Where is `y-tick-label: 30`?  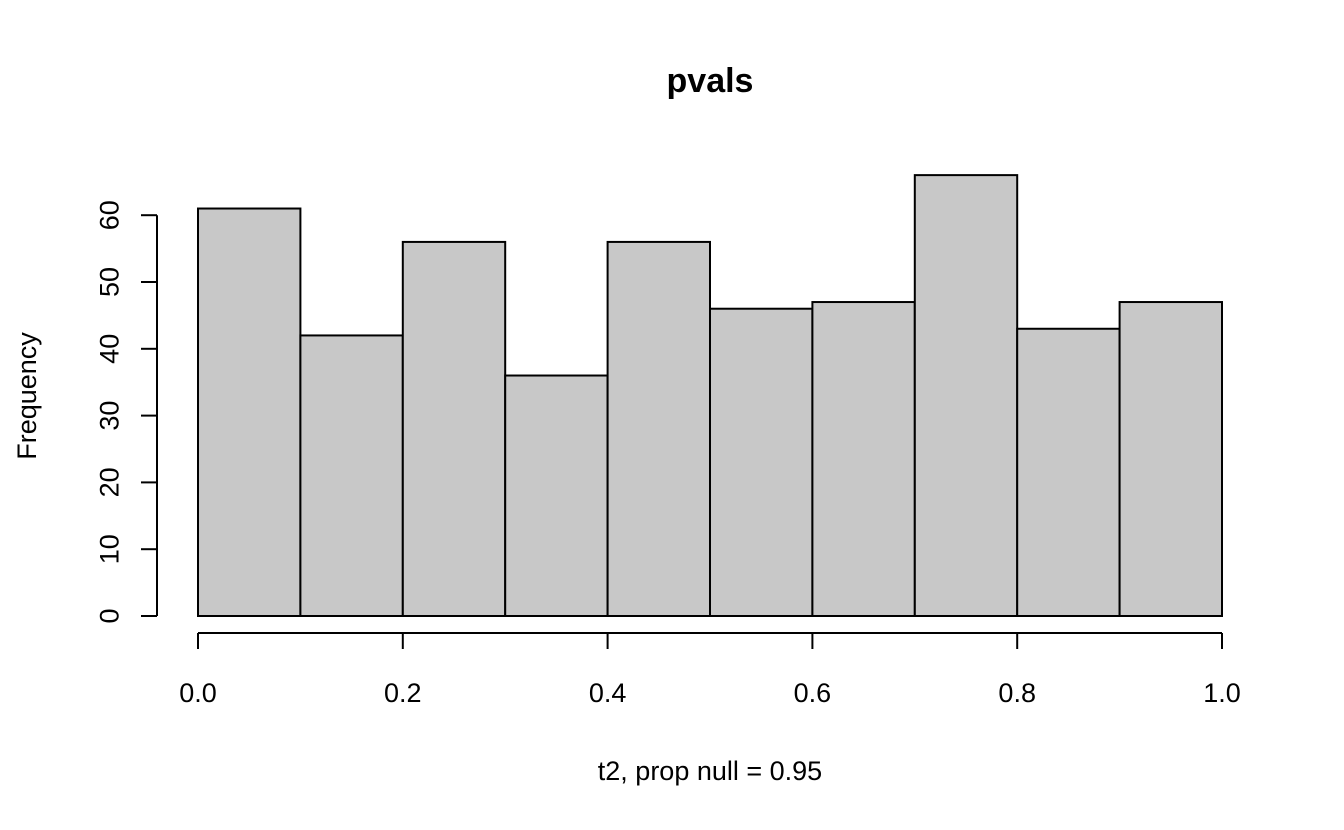 y-tick-label: 30 is located at coordinates (109, 416).